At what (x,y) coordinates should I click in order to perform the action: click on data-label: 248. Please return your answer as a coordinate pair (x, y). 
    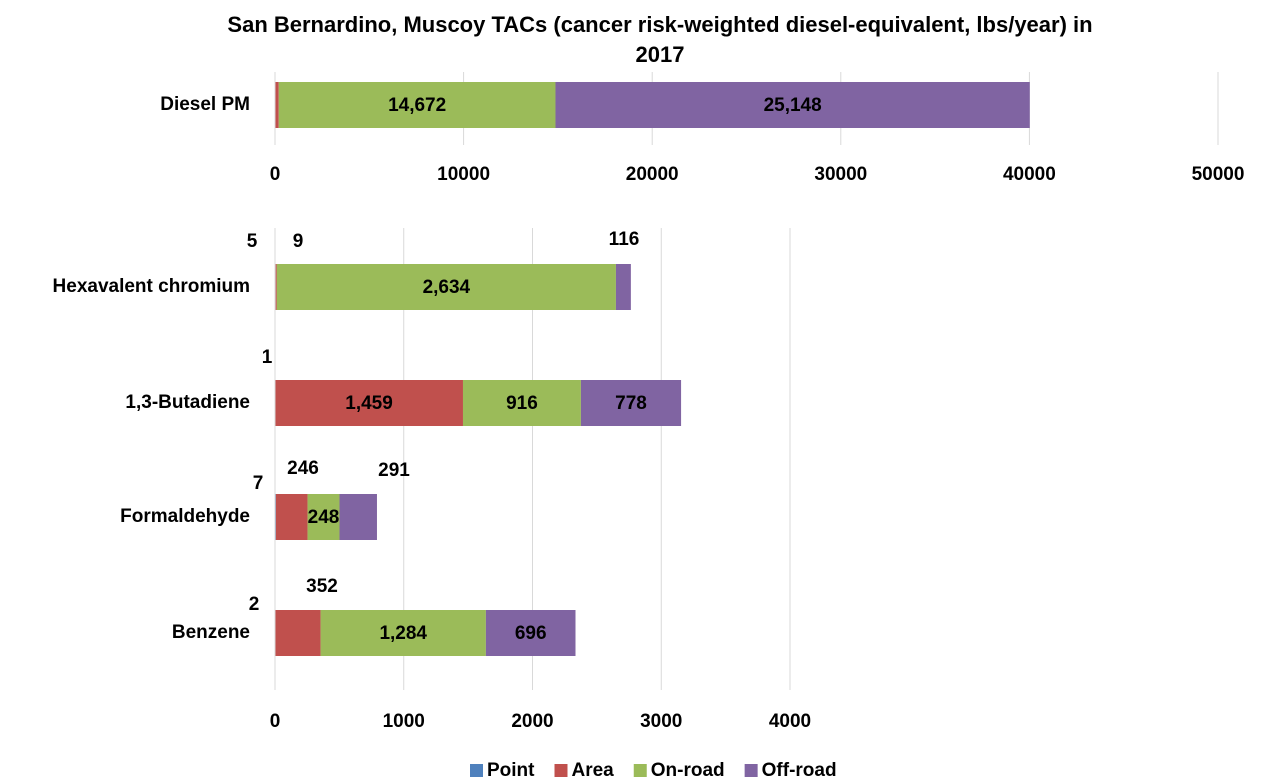
    Looking at the image, I should click on (324, 517).